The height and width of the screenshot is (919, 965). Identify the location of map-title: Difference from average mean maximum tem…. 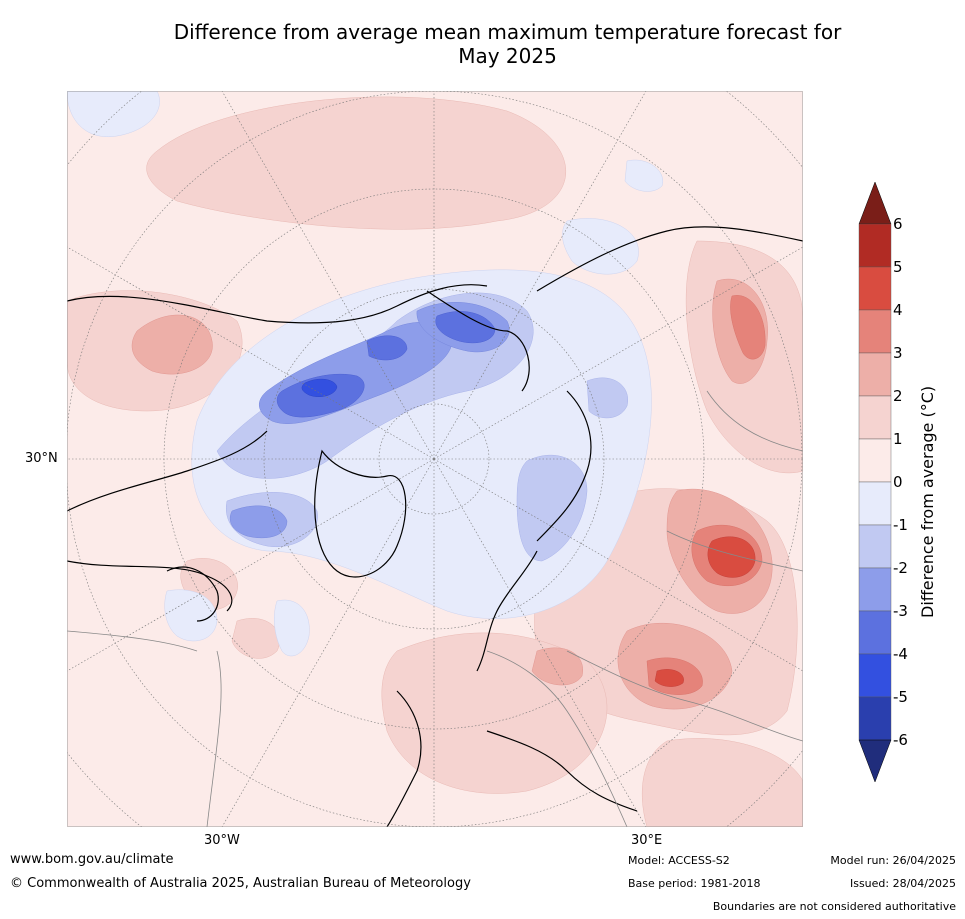
(507, 44).